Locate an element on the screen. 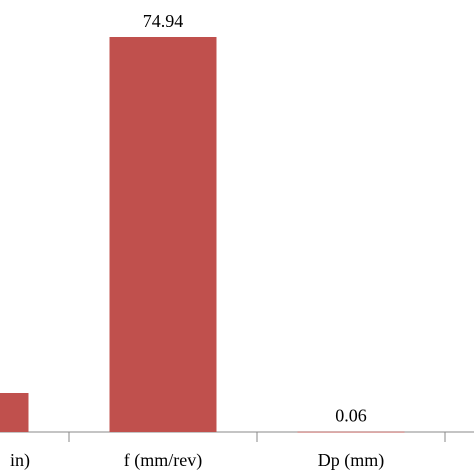  data-label: 0.06 is located at coordinates (351, 416).